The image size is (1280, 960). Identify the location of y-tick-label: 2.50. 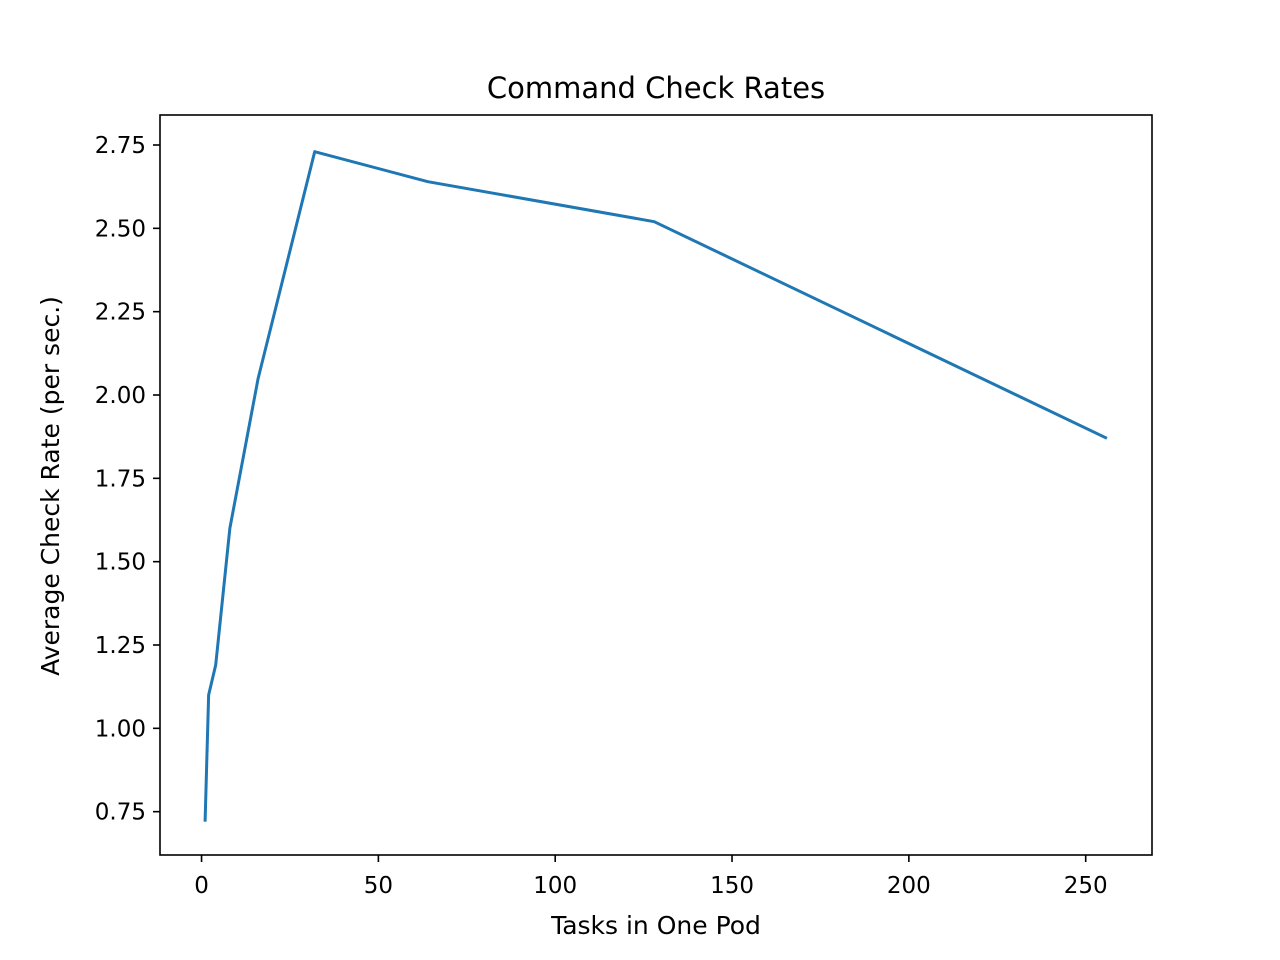
(120, 229).